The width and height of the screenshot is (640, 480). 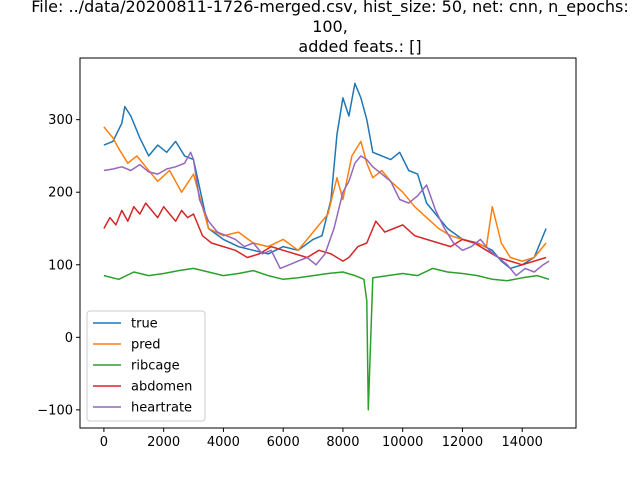 I want to click on x-tick-label: 12000, so click(x=462, y=442).